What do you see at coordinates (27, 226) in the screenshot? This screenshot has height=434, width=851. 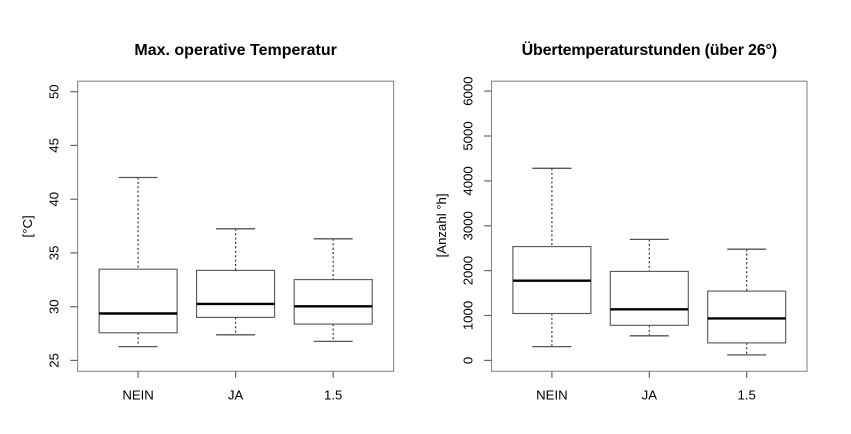 I see `svg-text: [°C]` at bounding box center [27, 226].